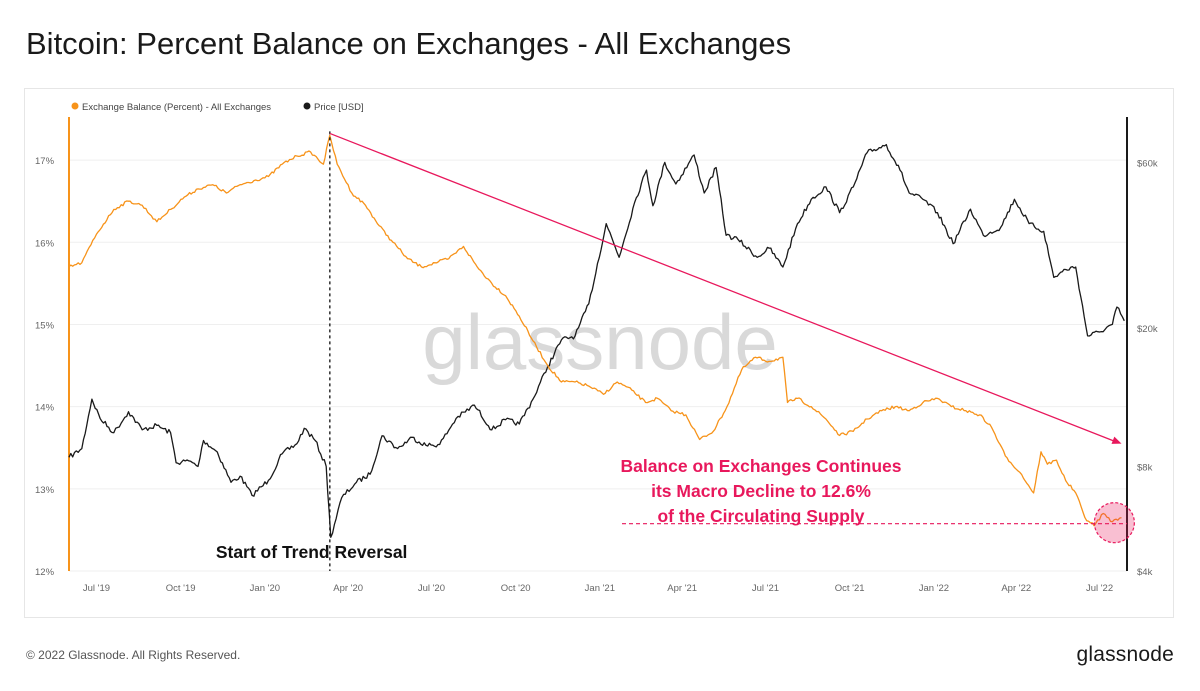 This screenshot has width=1200, height=691. Describe the element at coordinates (682, 588) in the screenshot. I see `x-tick-label: Apr '21` at that location.